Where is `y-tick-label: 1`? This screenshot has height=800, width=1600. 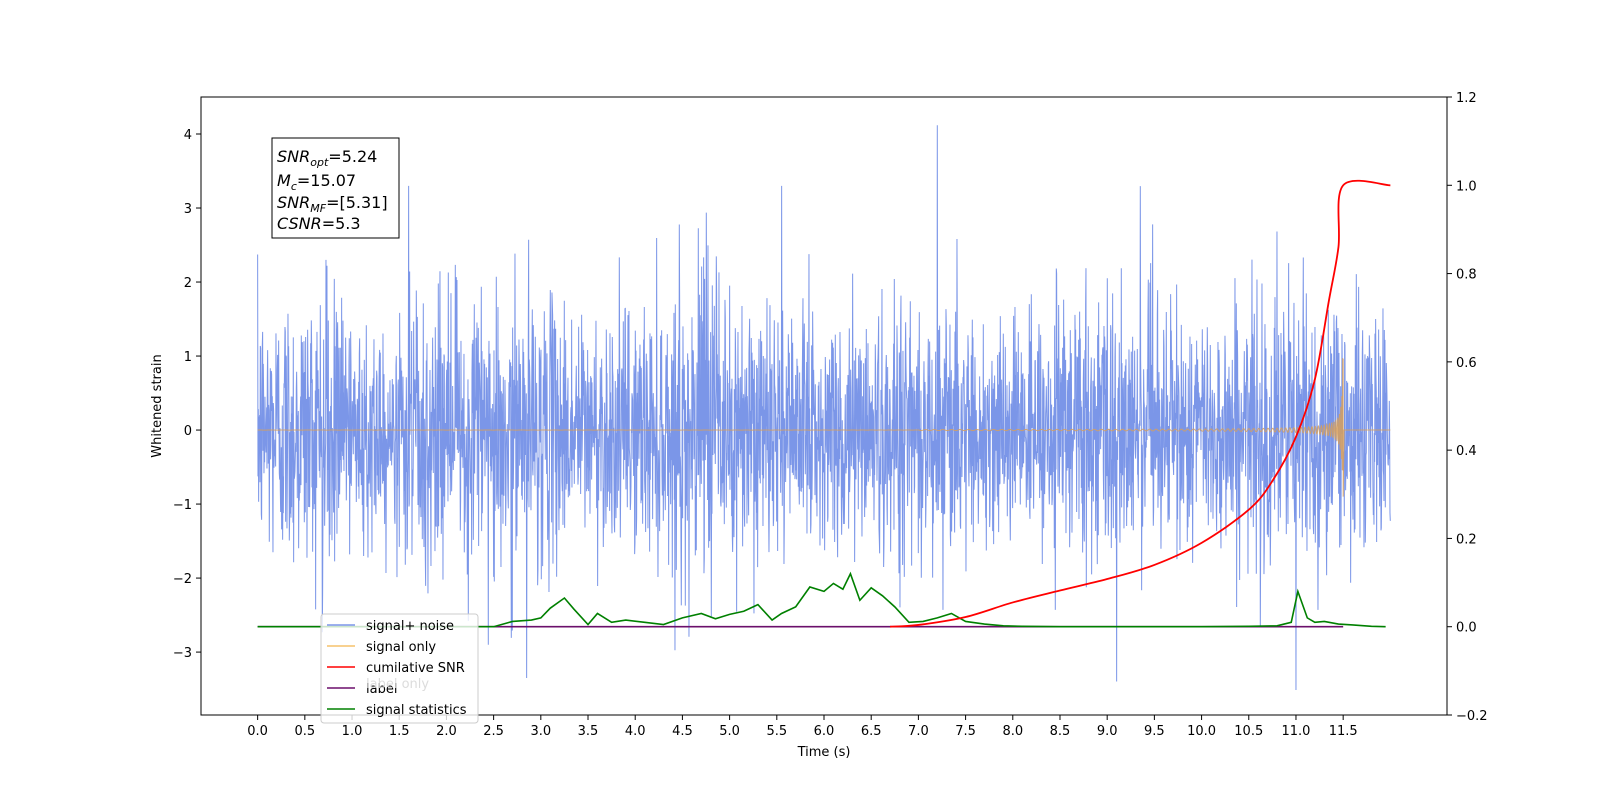 y-tick-label: 1 is located at coordinates (188, 357).